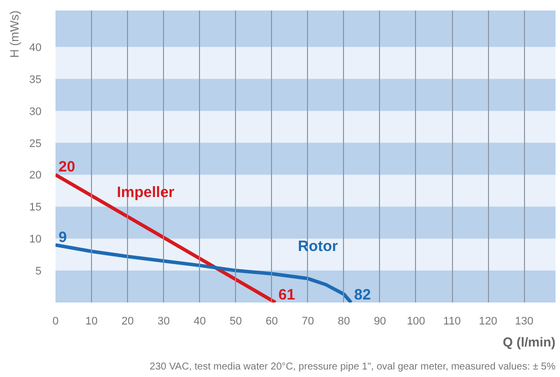 The width and height of the screenshot is (560, 377). Describe the element at coordinates (353, 367) in the screenshot. I see `text: 230 VAC, test media water 20°C, pressure pipe 1", oval gear meter, measured values: ± 5%` at that location.